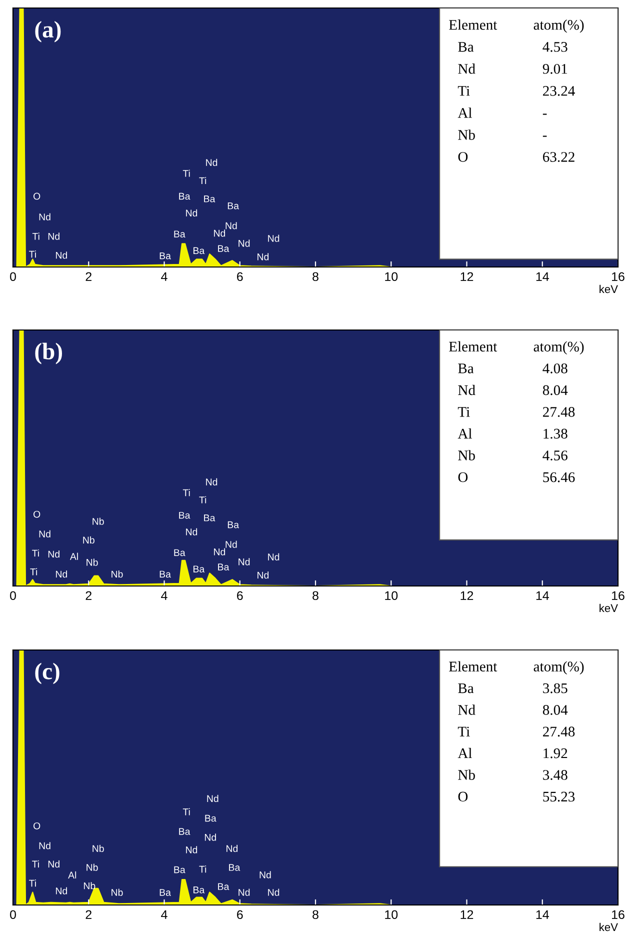 The image size is (641, 952). I want to click on annotation: 3.48, so click(555, 775).